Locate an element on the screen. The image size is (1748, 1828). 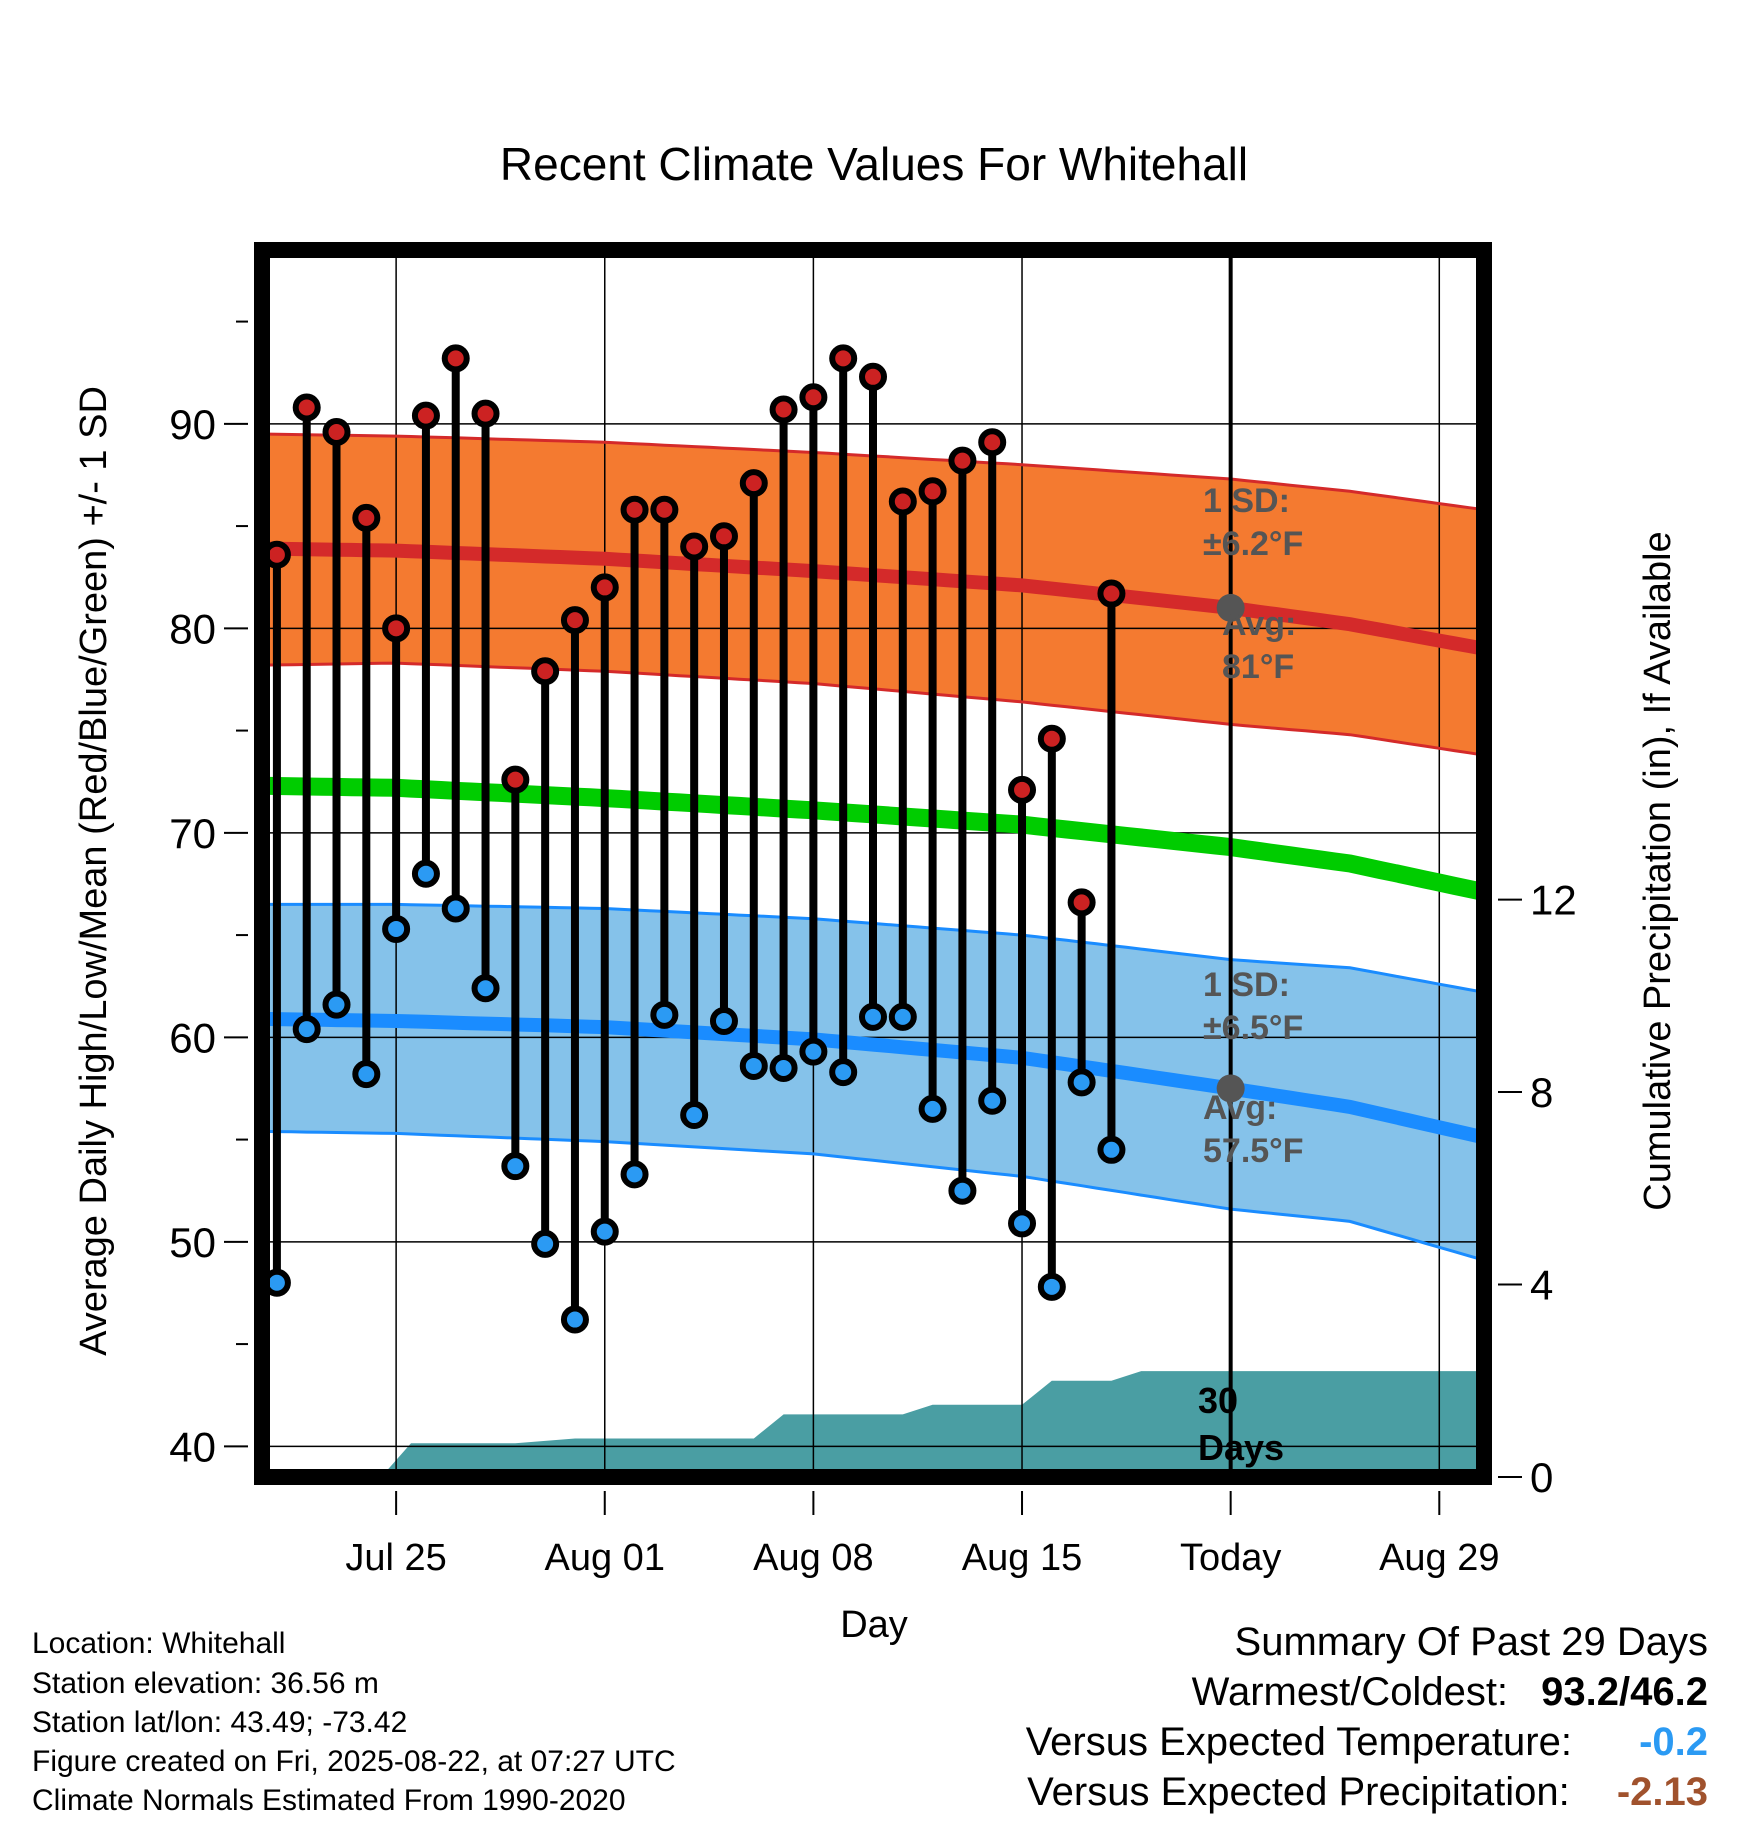
low-avg-annotation: Avg: is located at coordinates (1240, 1108).